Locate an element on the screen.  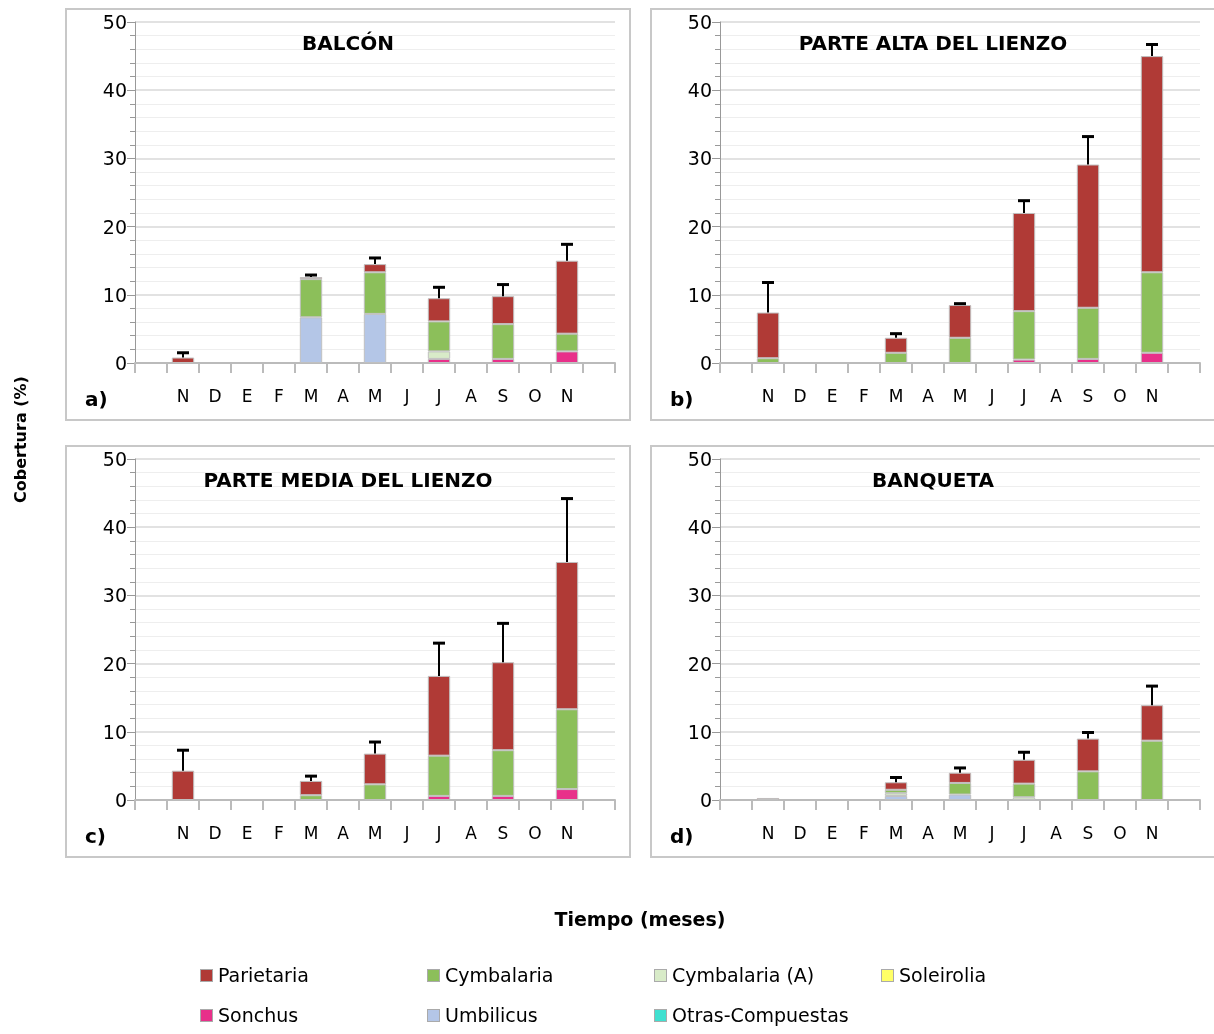
legend-label: Sonchus is located at coordinates (258, 1015).